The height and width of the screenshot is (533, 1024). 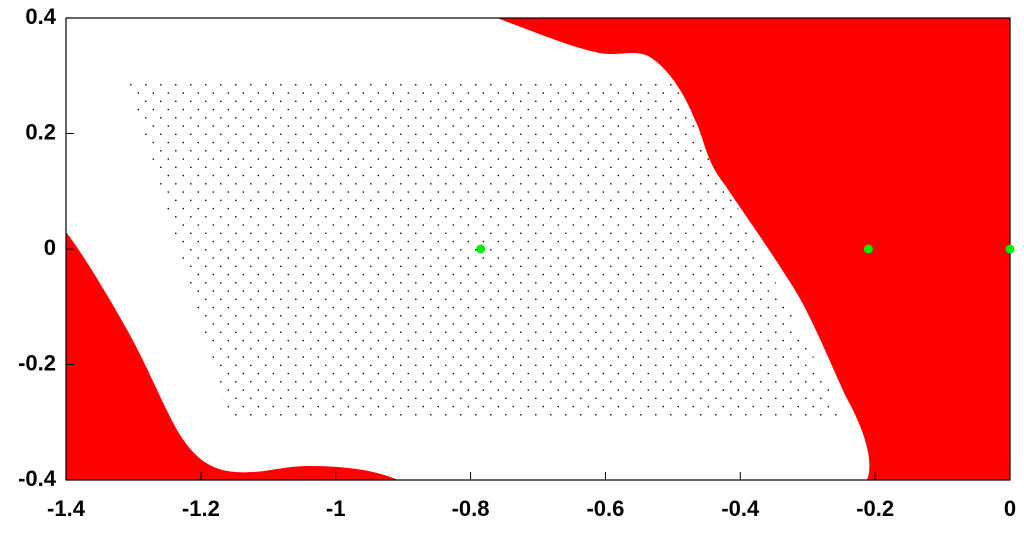 I want to click on x-tick-label: 0, so click(x=1010, y=508).